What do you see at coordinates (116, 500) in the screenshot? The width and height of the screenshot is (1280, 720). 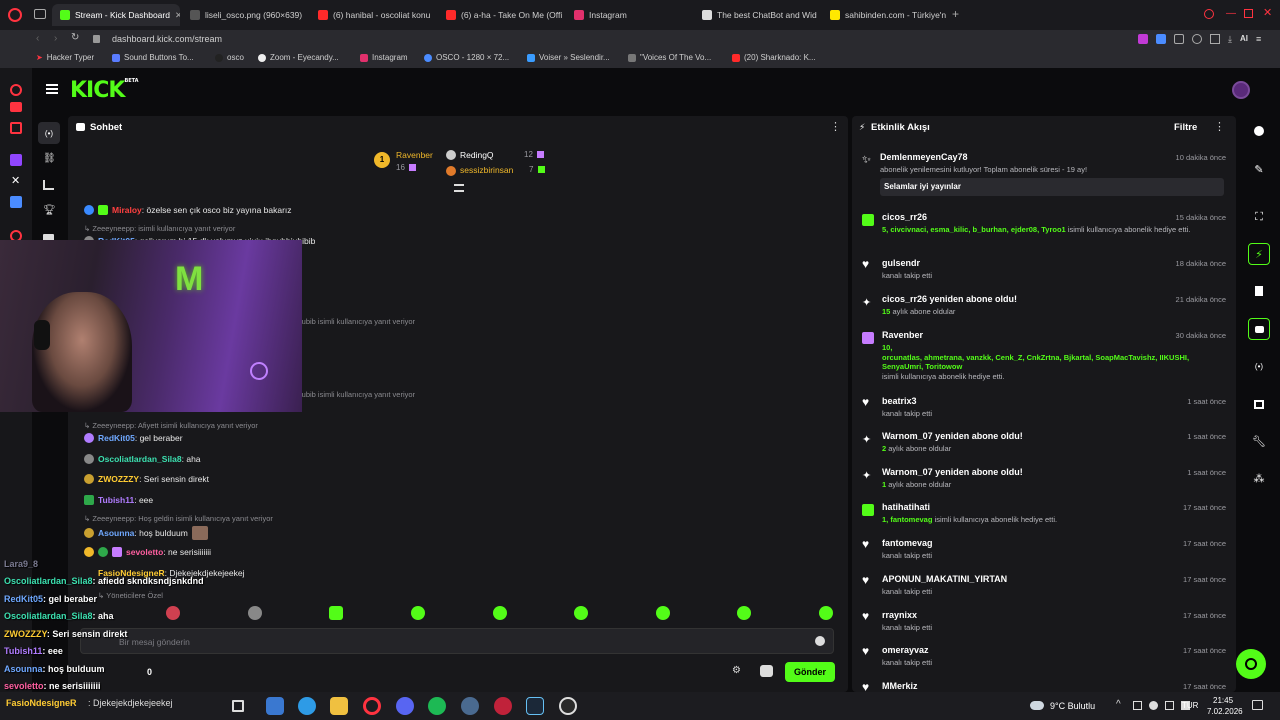 I see `chat-username: Tubish11` at bounding box center [116, 500].